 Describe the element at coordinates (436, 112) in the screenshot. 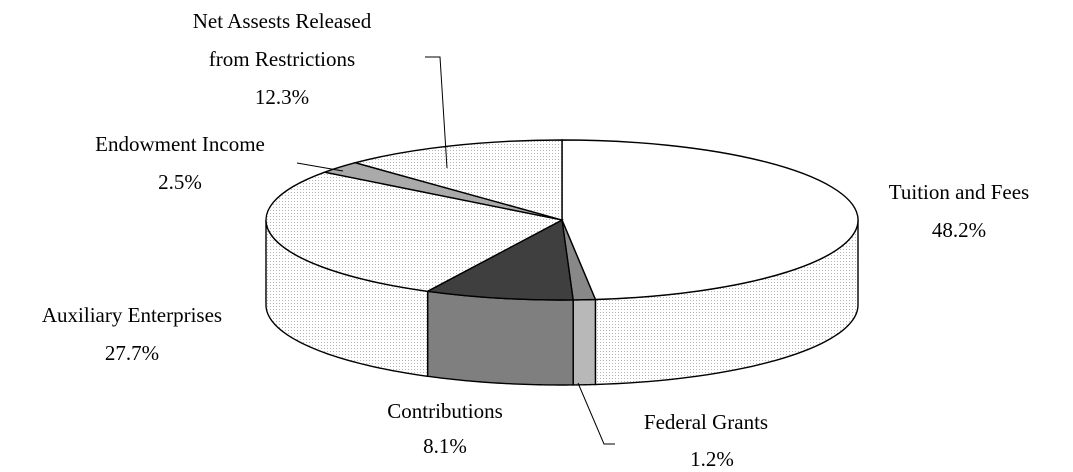

I see `leader-net-assets` at that location.